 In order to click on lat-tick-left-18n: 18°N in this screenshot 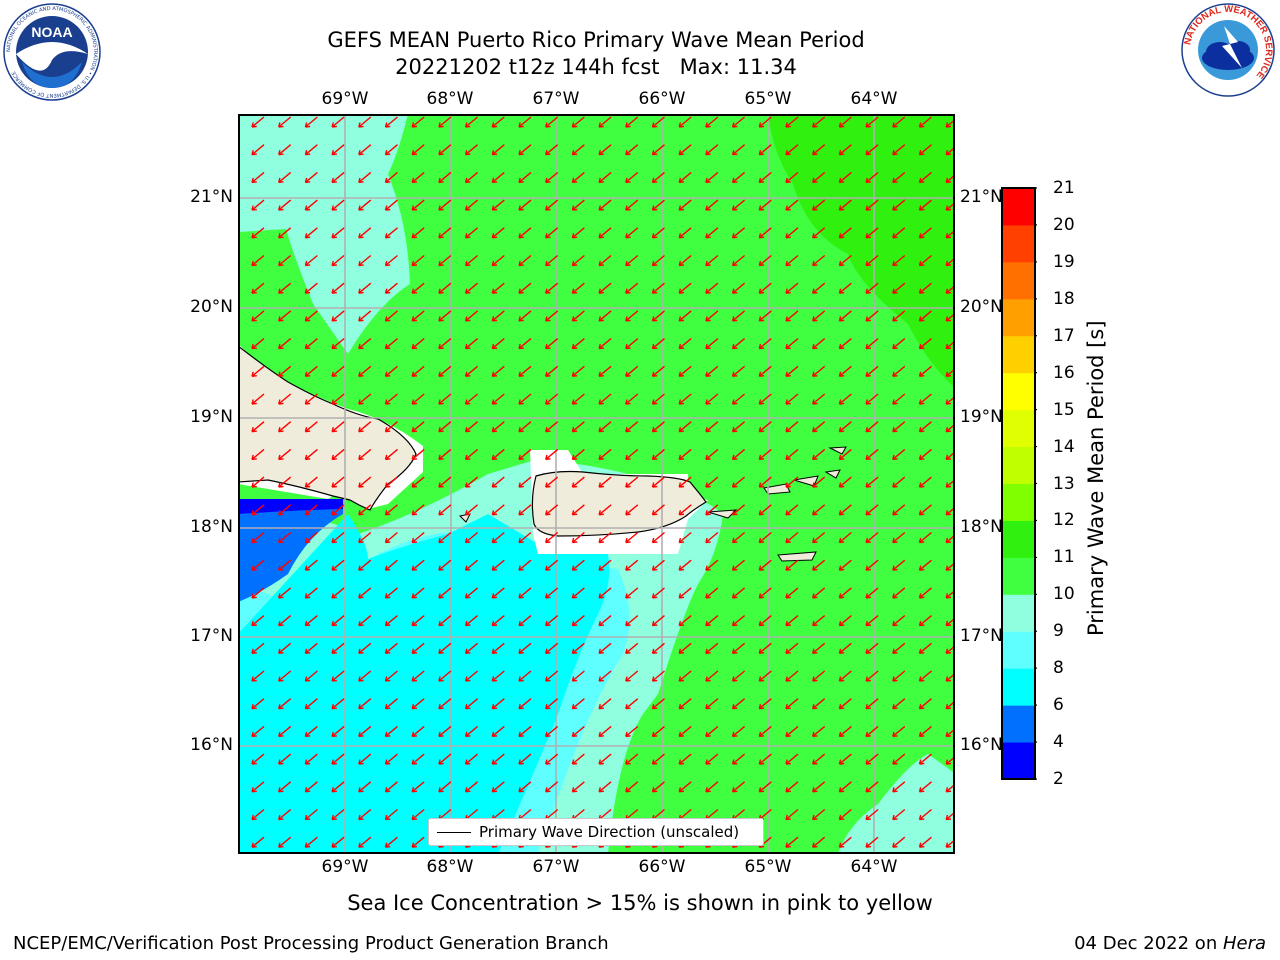, I will do `click(211, 527)`.